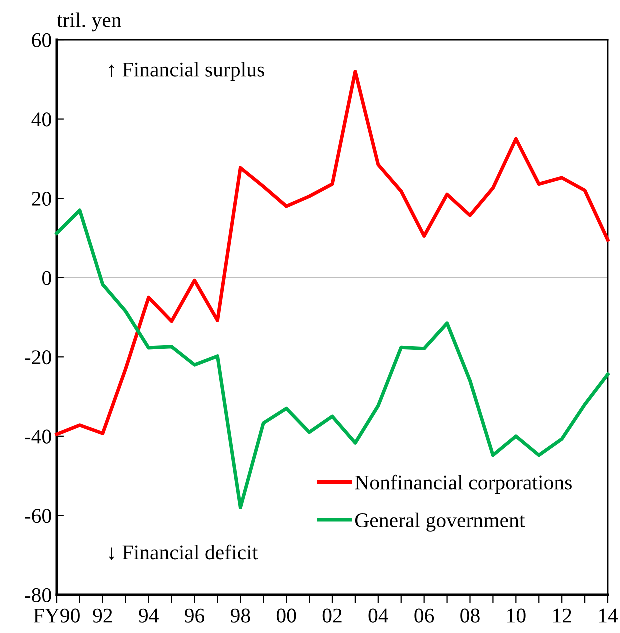 This screenshot has height=633, width=620. What do you see at coordinates (42, 199) in the screenshot?
I see `y-tick-label: 20` at bounding box center [42, 199].